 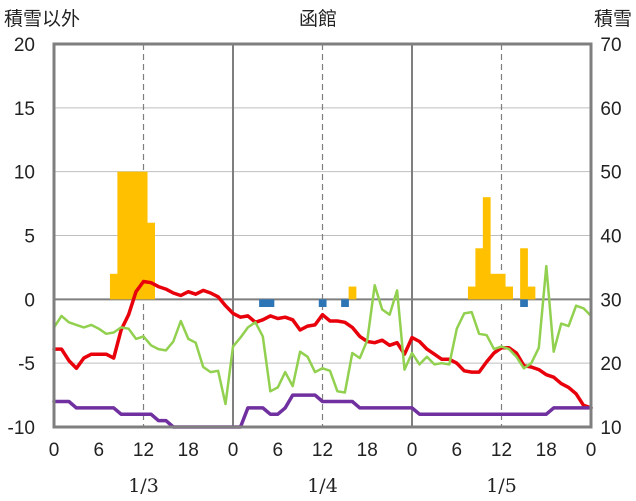 What do you see at coordinates (501, 486) in the screenshot?
I see `day-label: 1/5` at bounding box center [501, 486].